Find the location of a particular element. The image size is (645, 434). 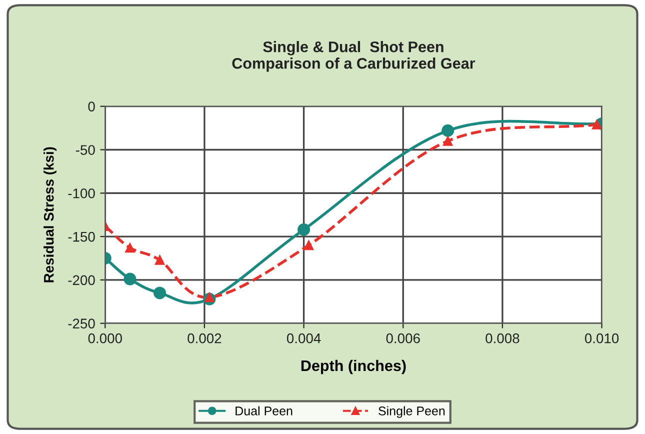

legend-label: Single Peen is located at coordinates (411, 412).